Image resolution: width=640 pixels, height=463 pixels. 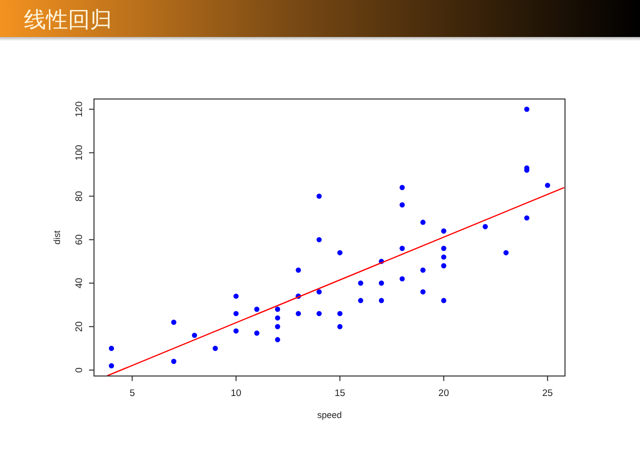 I want to click on x-tick-label: 25, so click(x=547, y=393).